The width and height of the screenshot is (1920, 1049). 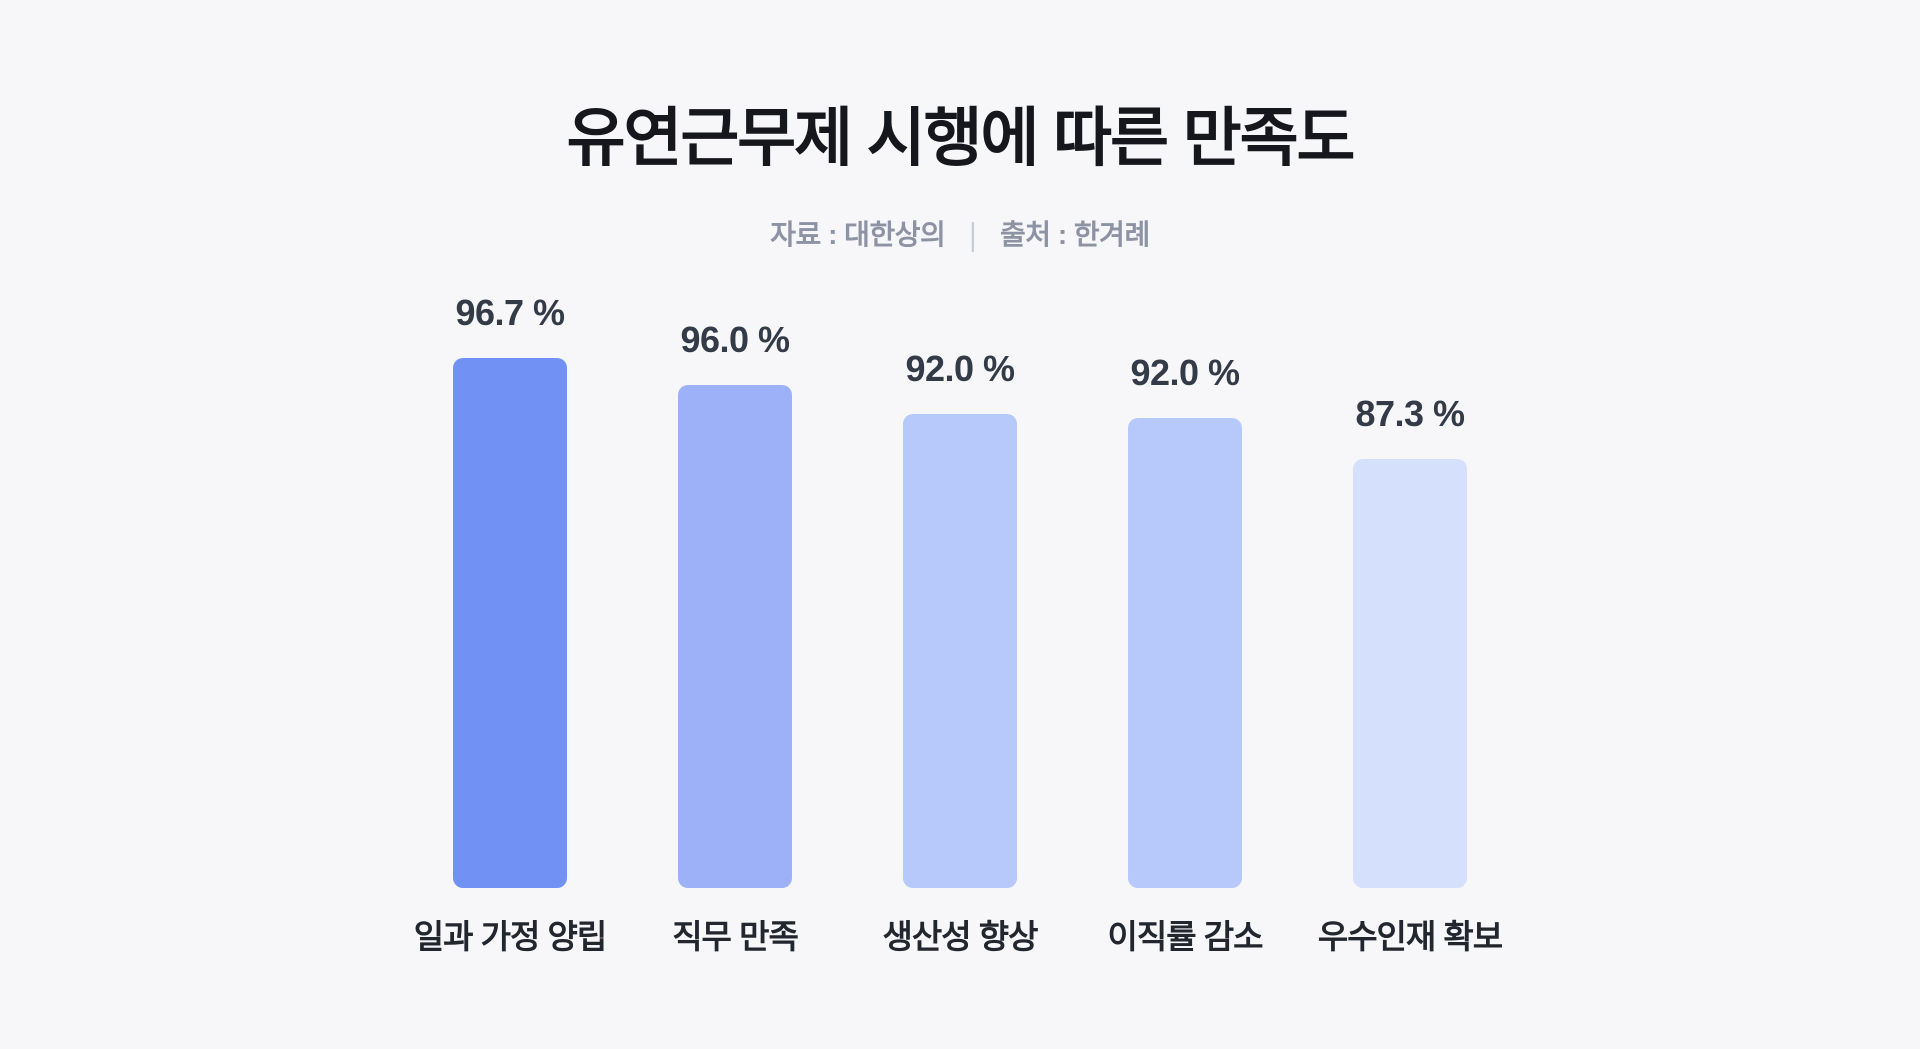 I want to click on bar-category-label: 직무 만족, so click(x=735, y=936).